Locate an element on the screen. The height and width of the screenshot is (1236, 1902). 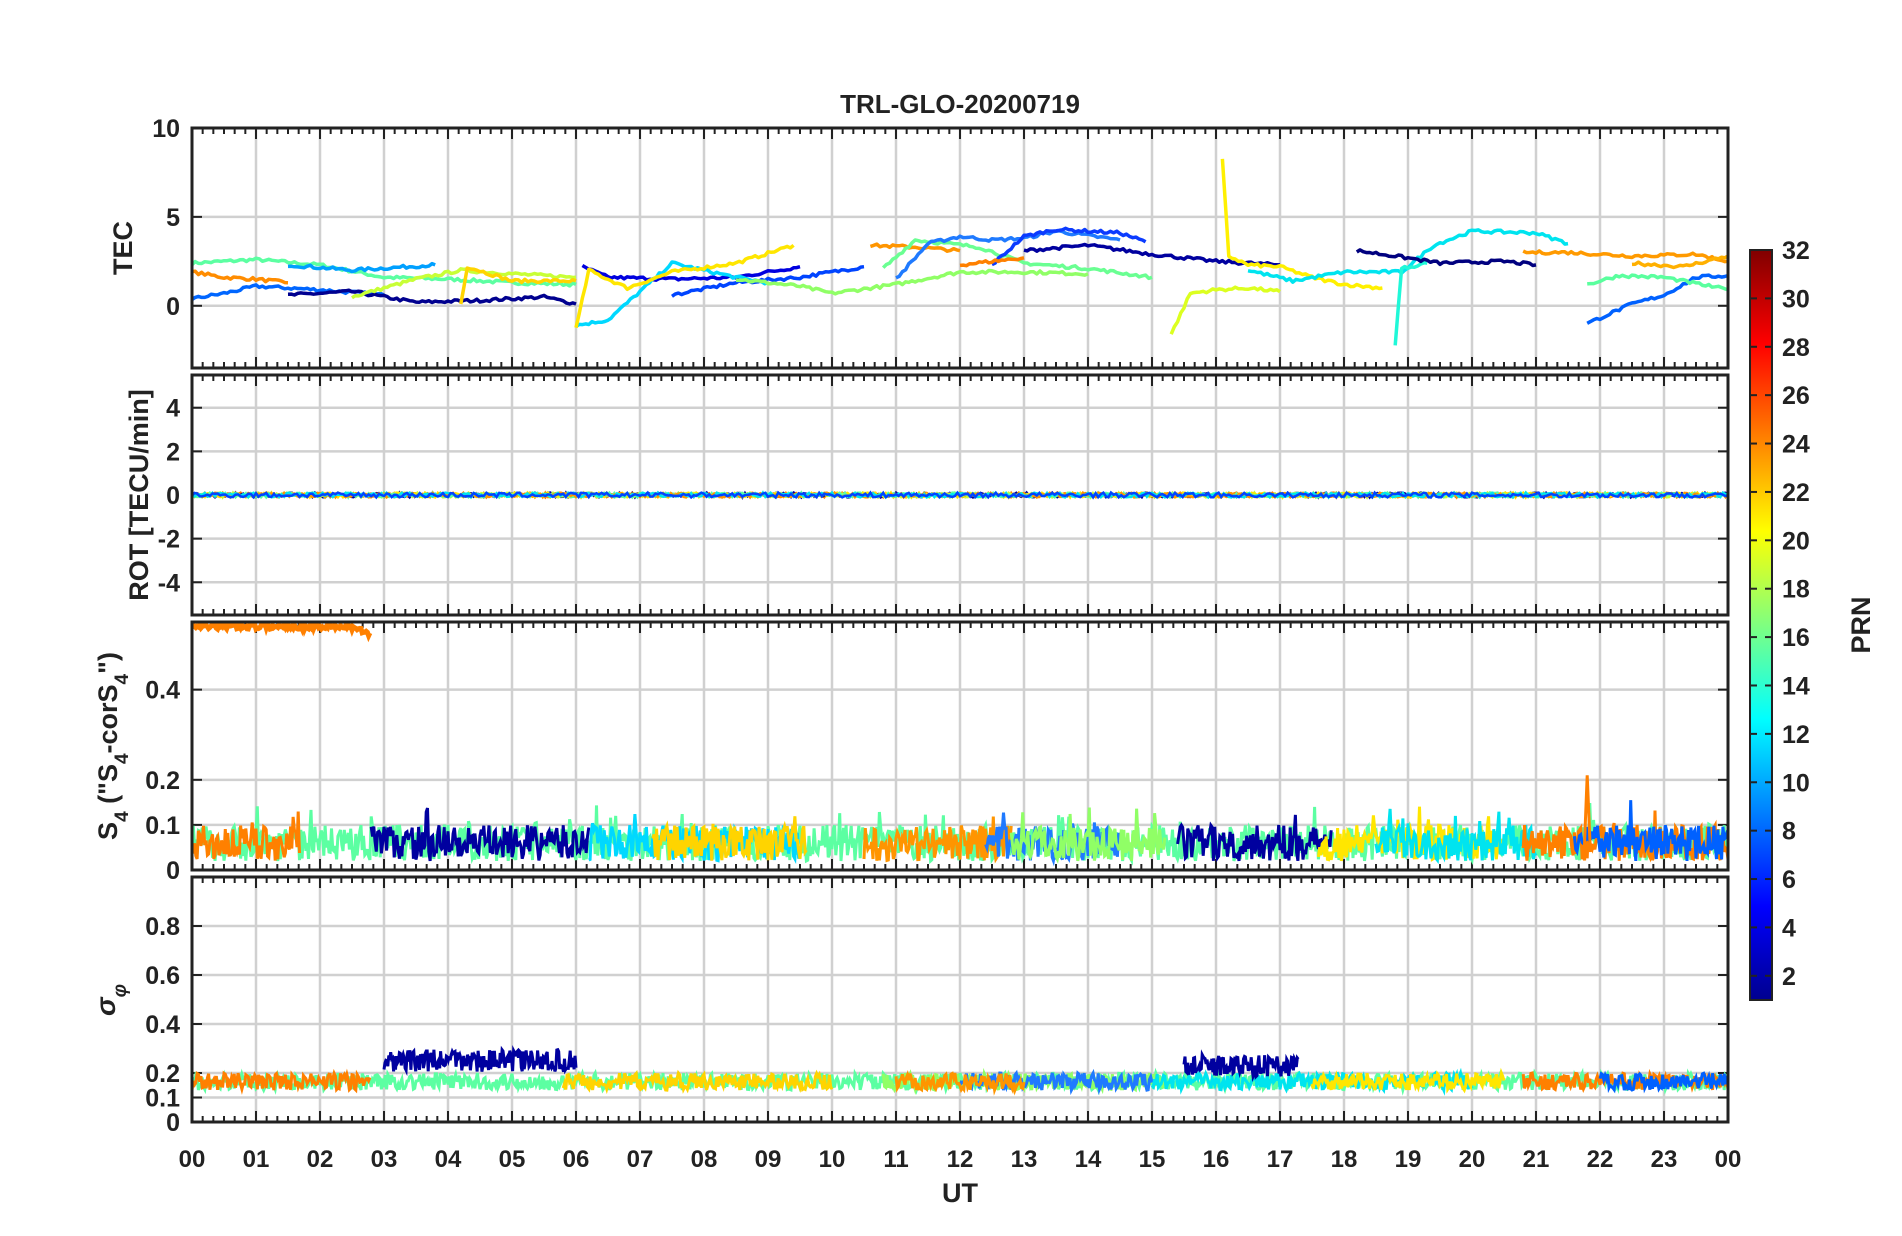
rot-series-line is located at coordinates (960, 495).